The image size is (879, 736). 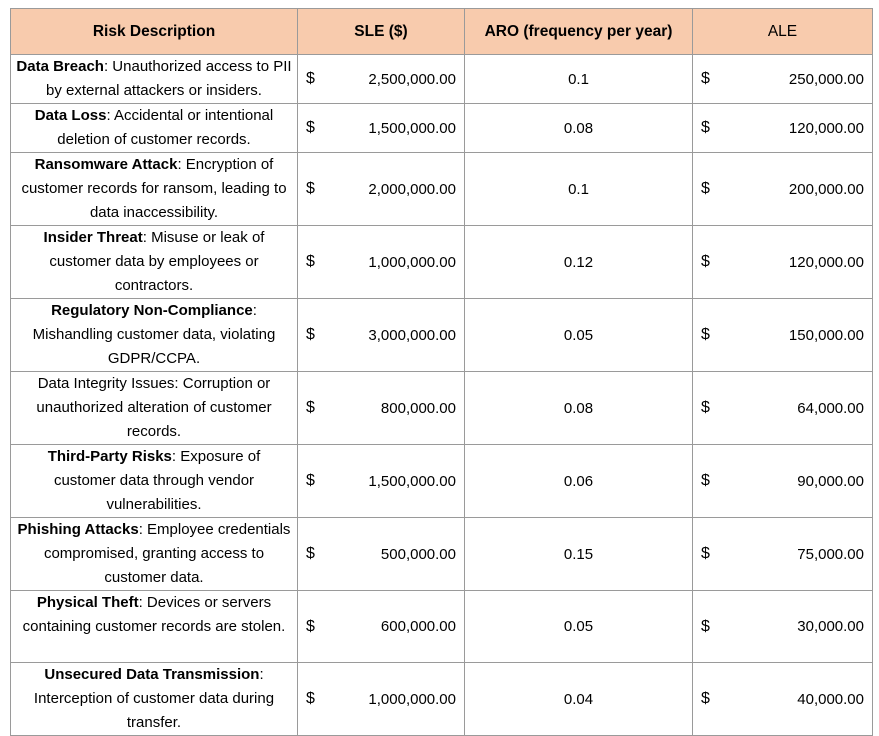 I want to click on ale-cell: $200,000.00, so click(x=782, y=189).